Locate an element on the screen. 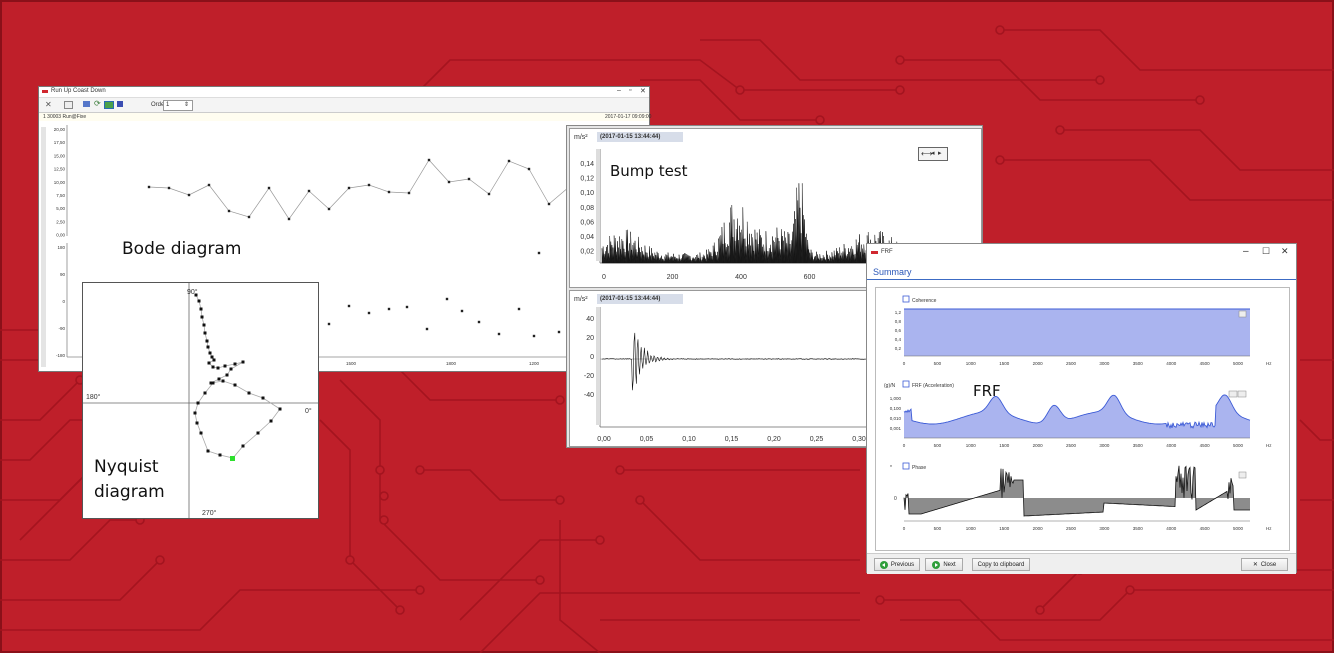 The height and width of the screenshot is (653, 1334). nyquist-diagram-caption-line2: diagram is located at coordinates (129, 492).